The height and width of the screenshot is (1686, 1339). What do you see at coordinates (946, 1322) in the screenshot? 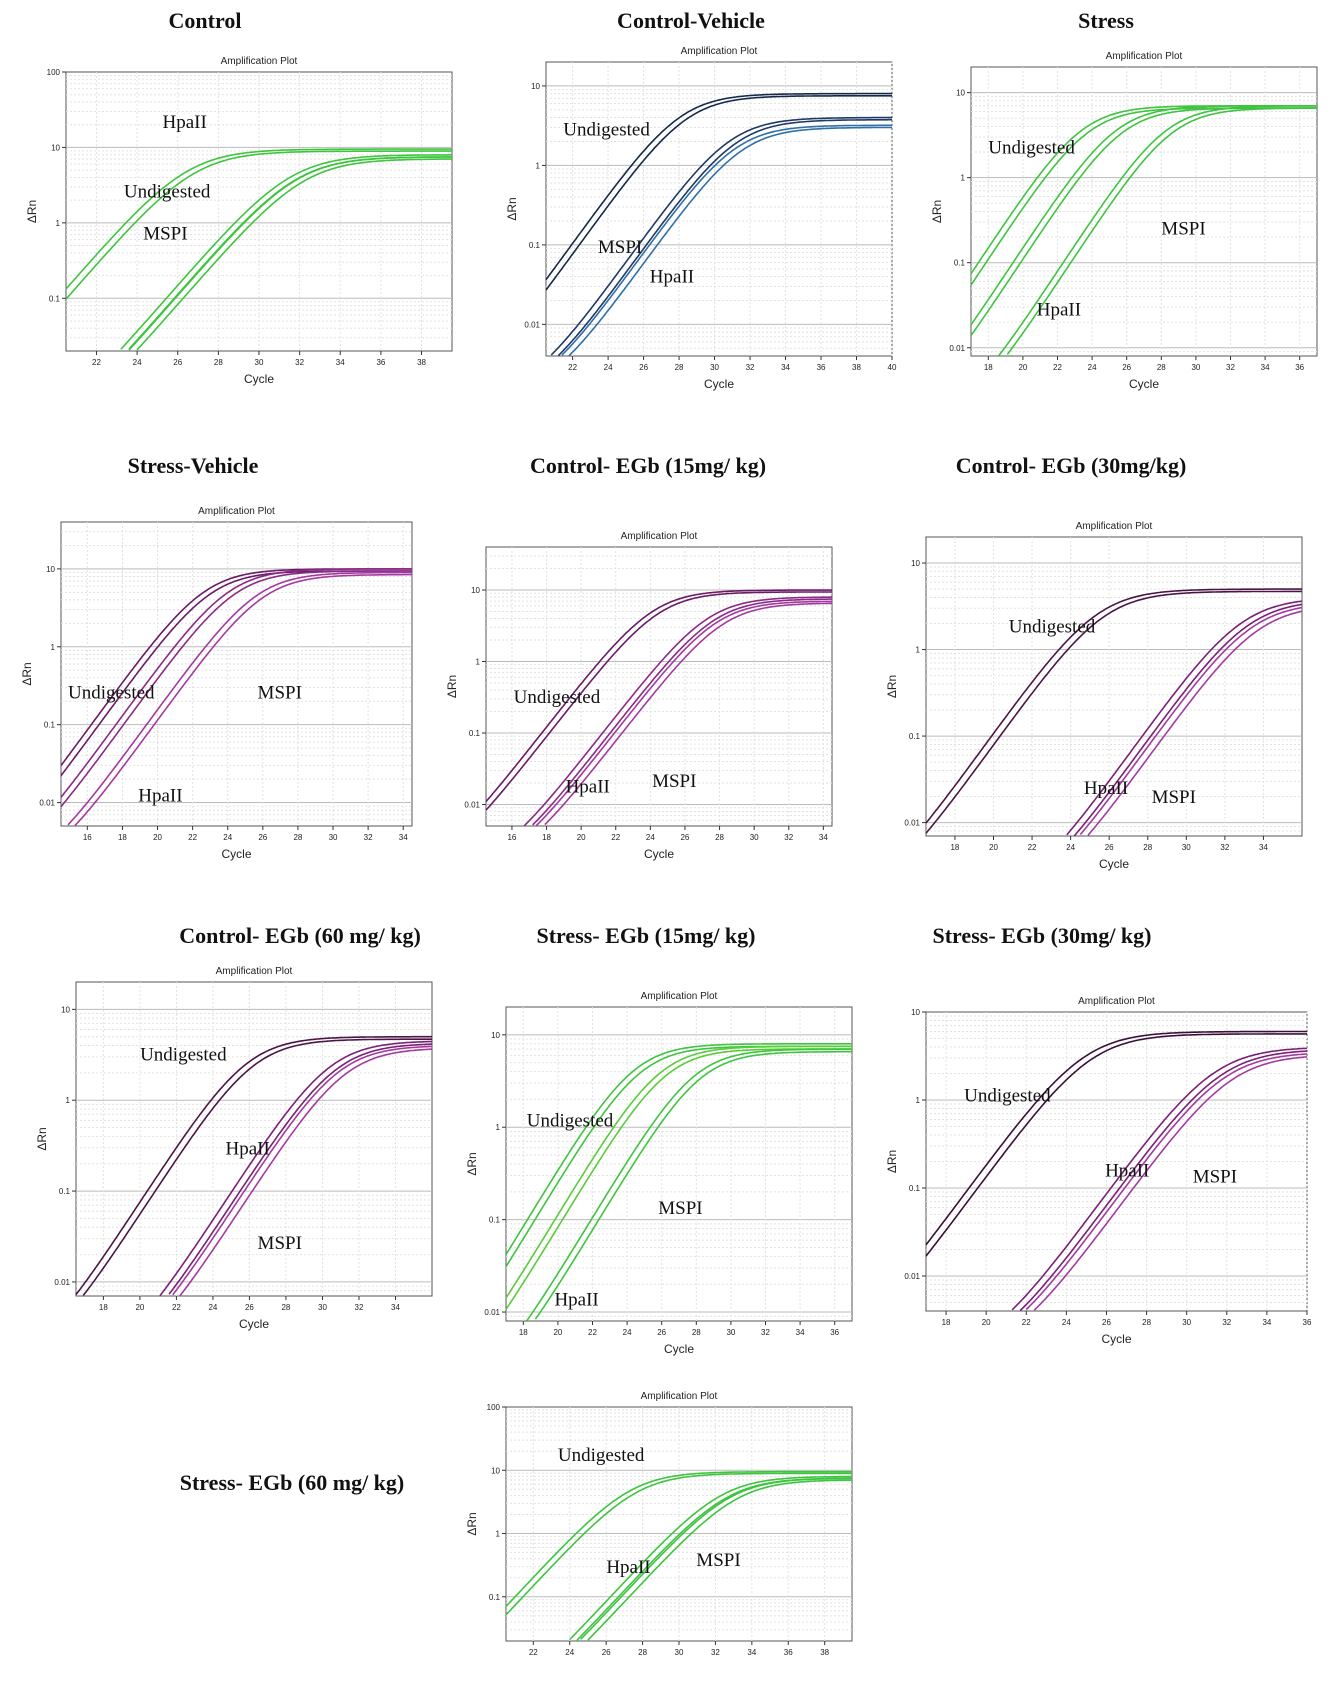
I see `x-tick-label: 18` at bounding box center [946, 1322].